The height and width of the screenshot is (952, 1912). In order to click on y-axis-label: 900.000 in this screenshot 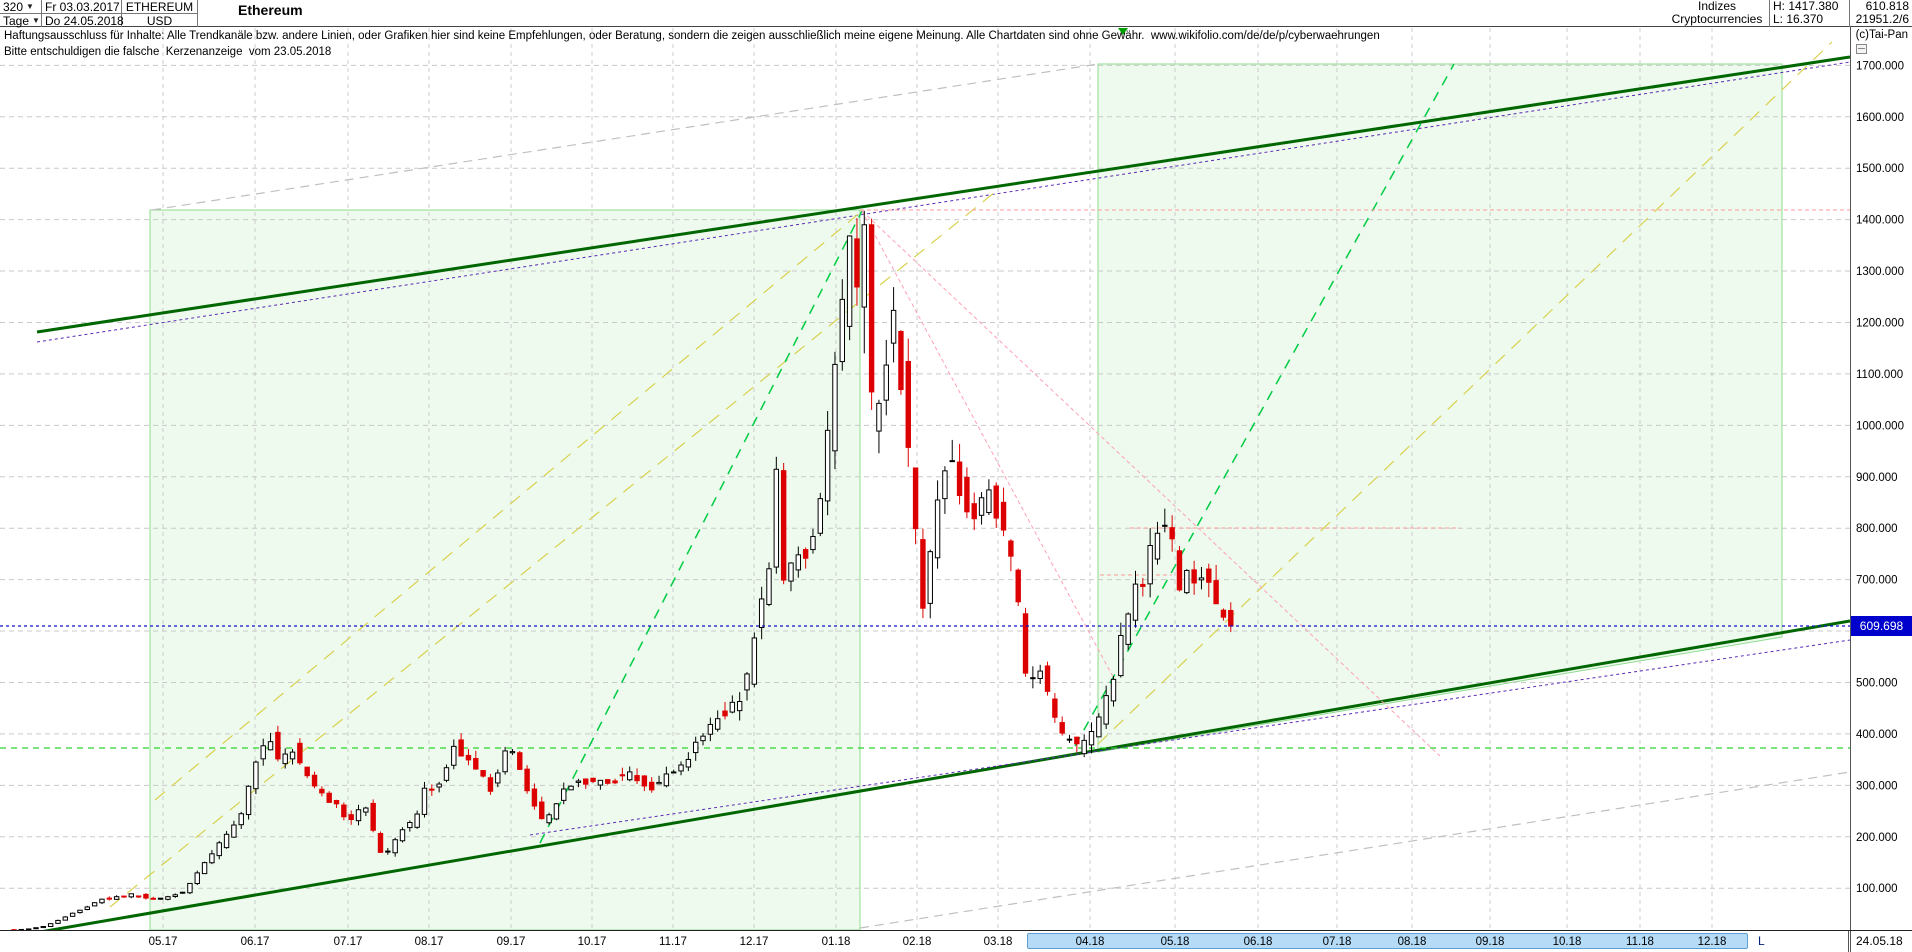, I will do `click(1877, 478)`.